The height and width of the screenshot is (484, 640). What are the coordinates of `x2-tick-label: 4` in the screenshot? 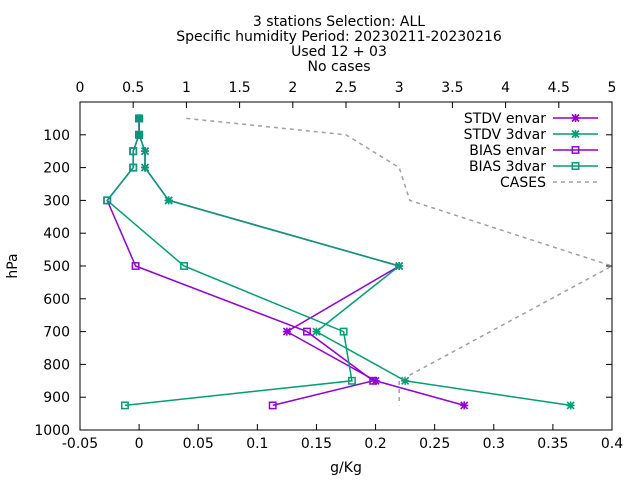 It's located at (505, 88).